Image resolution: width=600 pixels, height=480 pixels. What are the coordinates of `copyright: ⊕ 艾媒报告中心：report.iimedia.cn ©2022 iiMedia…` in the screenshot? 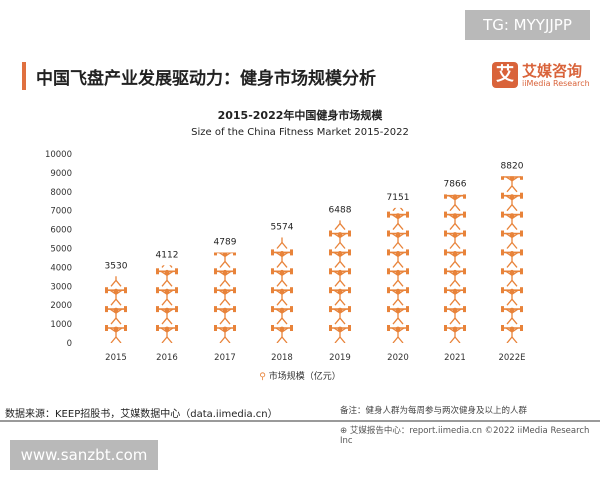 It's located at (470, 435).